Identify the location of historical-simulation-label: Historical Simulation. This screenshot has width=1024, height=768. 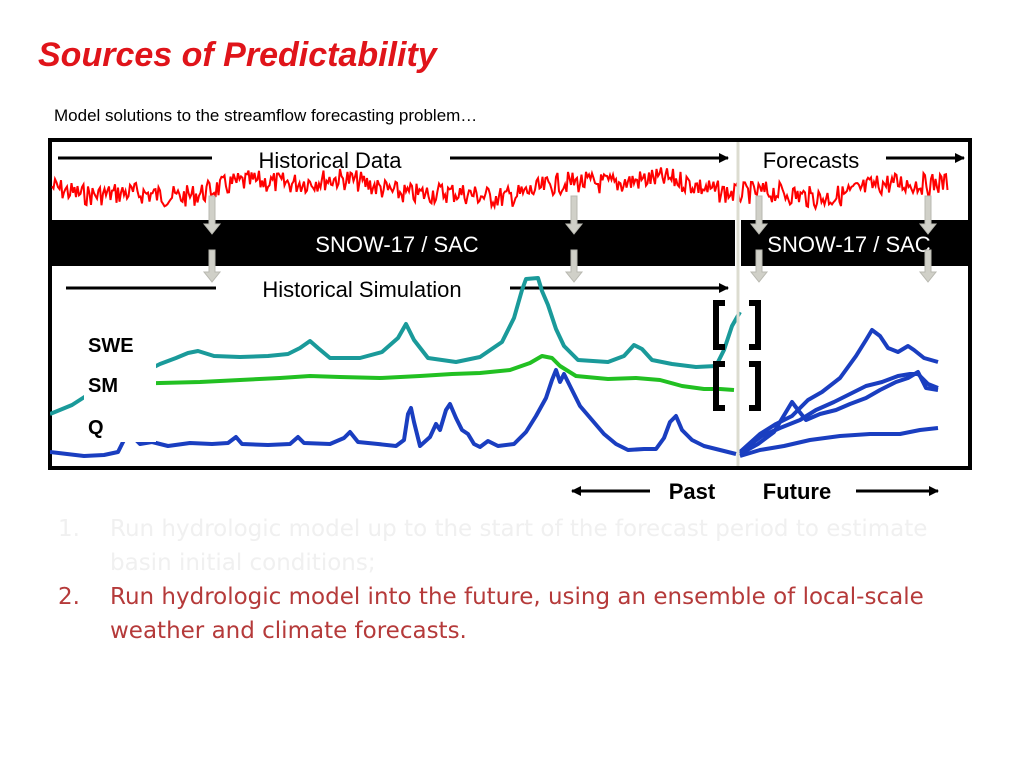
(361, 289).